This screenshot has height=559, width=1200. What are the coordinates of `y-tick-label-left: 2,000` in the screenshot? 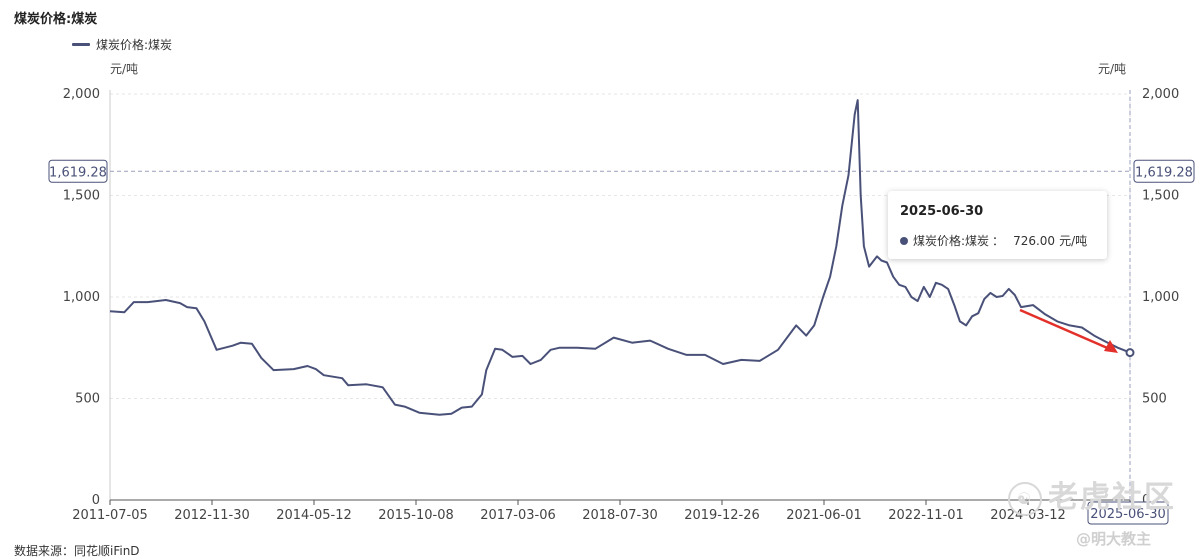 It's located at (81, 94).